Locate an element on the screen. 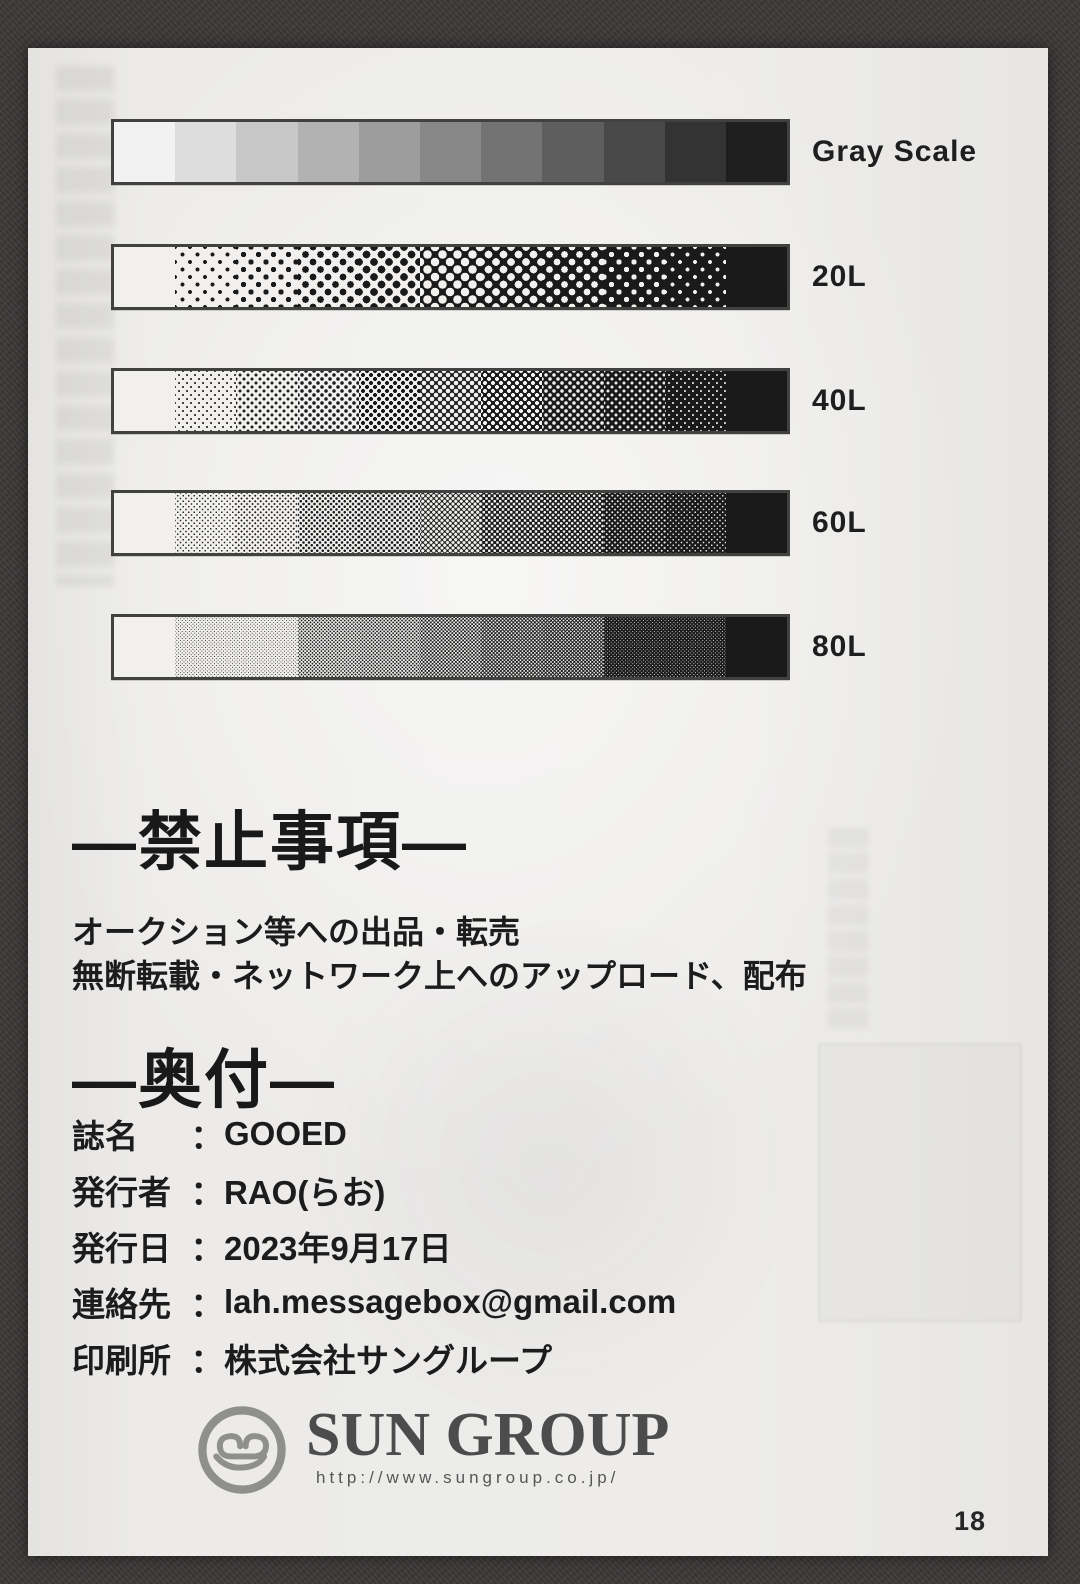 The width and height of the screenshot is (1080, 1584). prohibition-heading: ―禁止事項― is located at coordinates (270, 842).